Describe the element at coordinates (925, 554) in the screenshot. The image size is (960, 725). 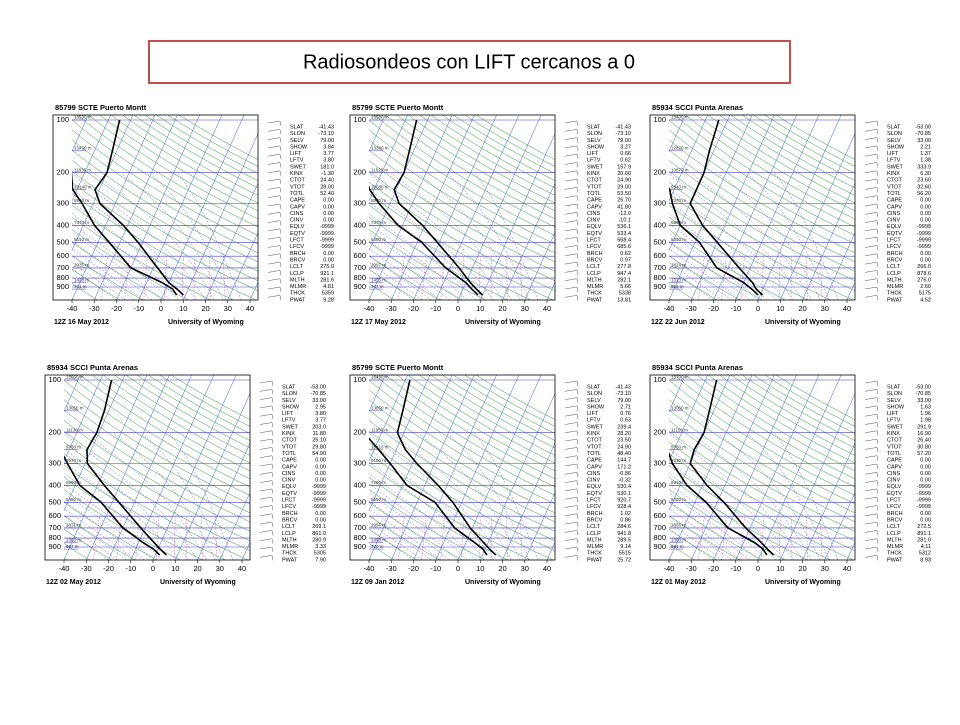
I see `index-value: 5312` at that location.